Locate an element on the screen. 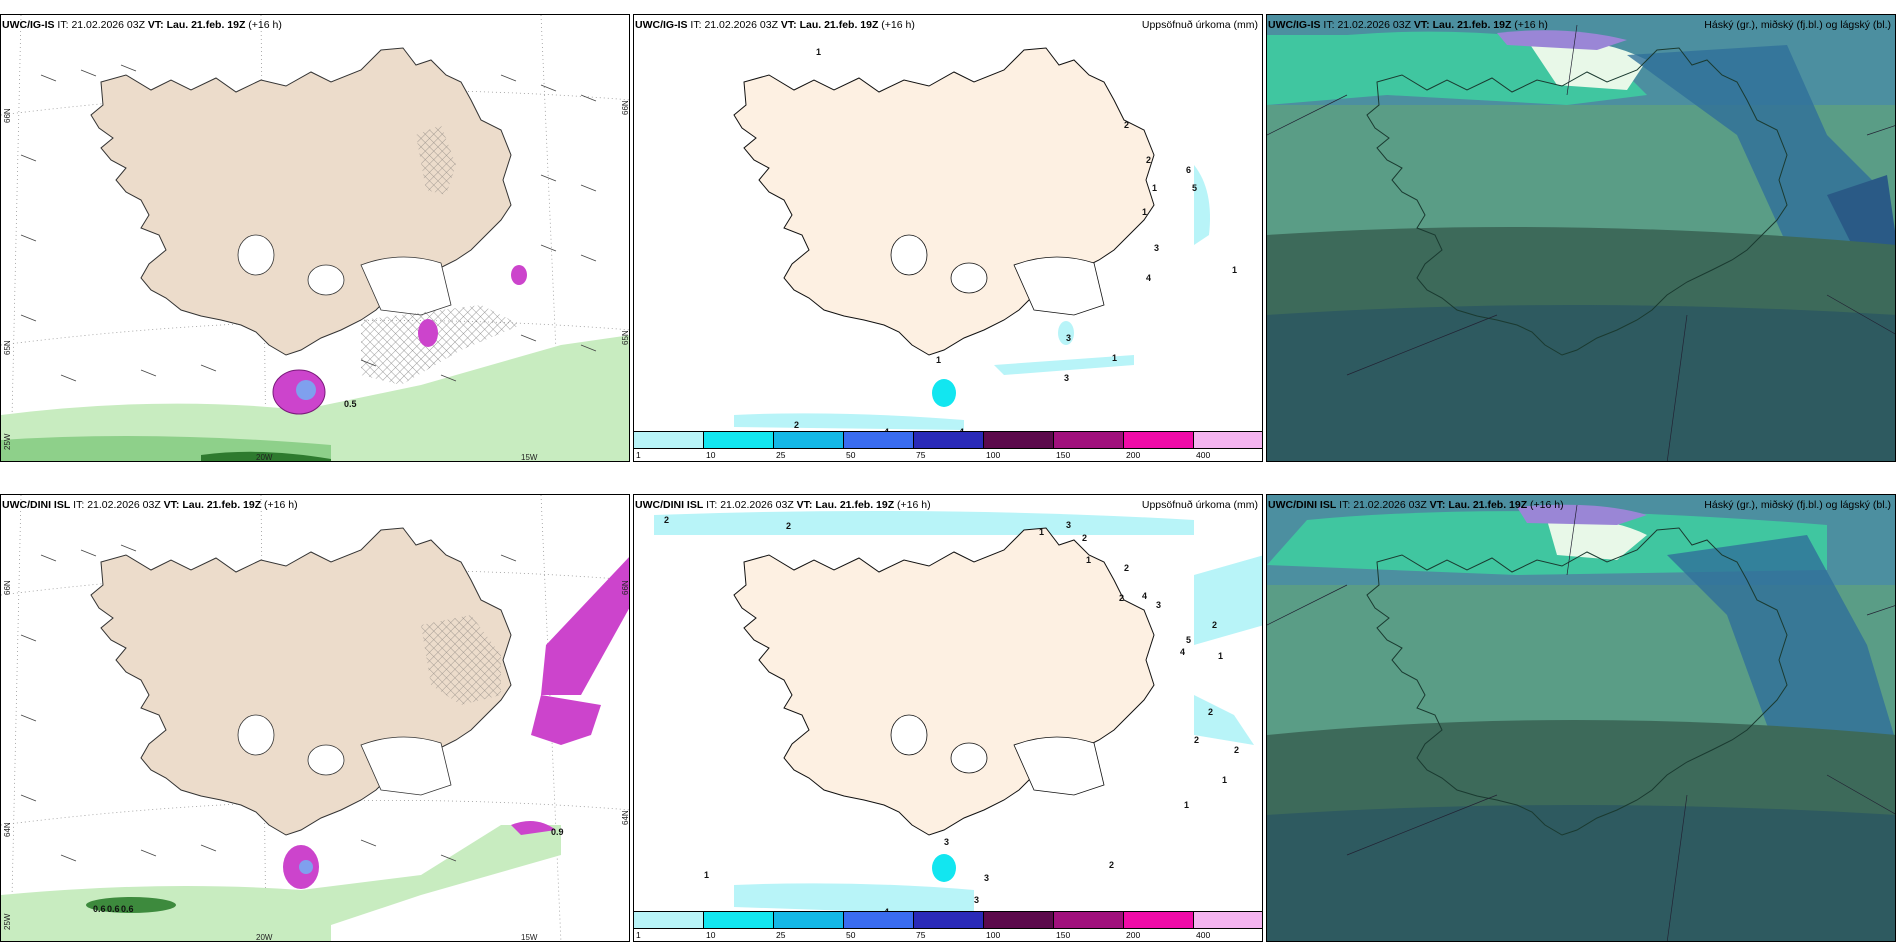 The height and width of the screenshot is (950, 1900). precip-colorbar: 1 10 25 50 75 100 150 200 400 is located at coordinates (948, 446).